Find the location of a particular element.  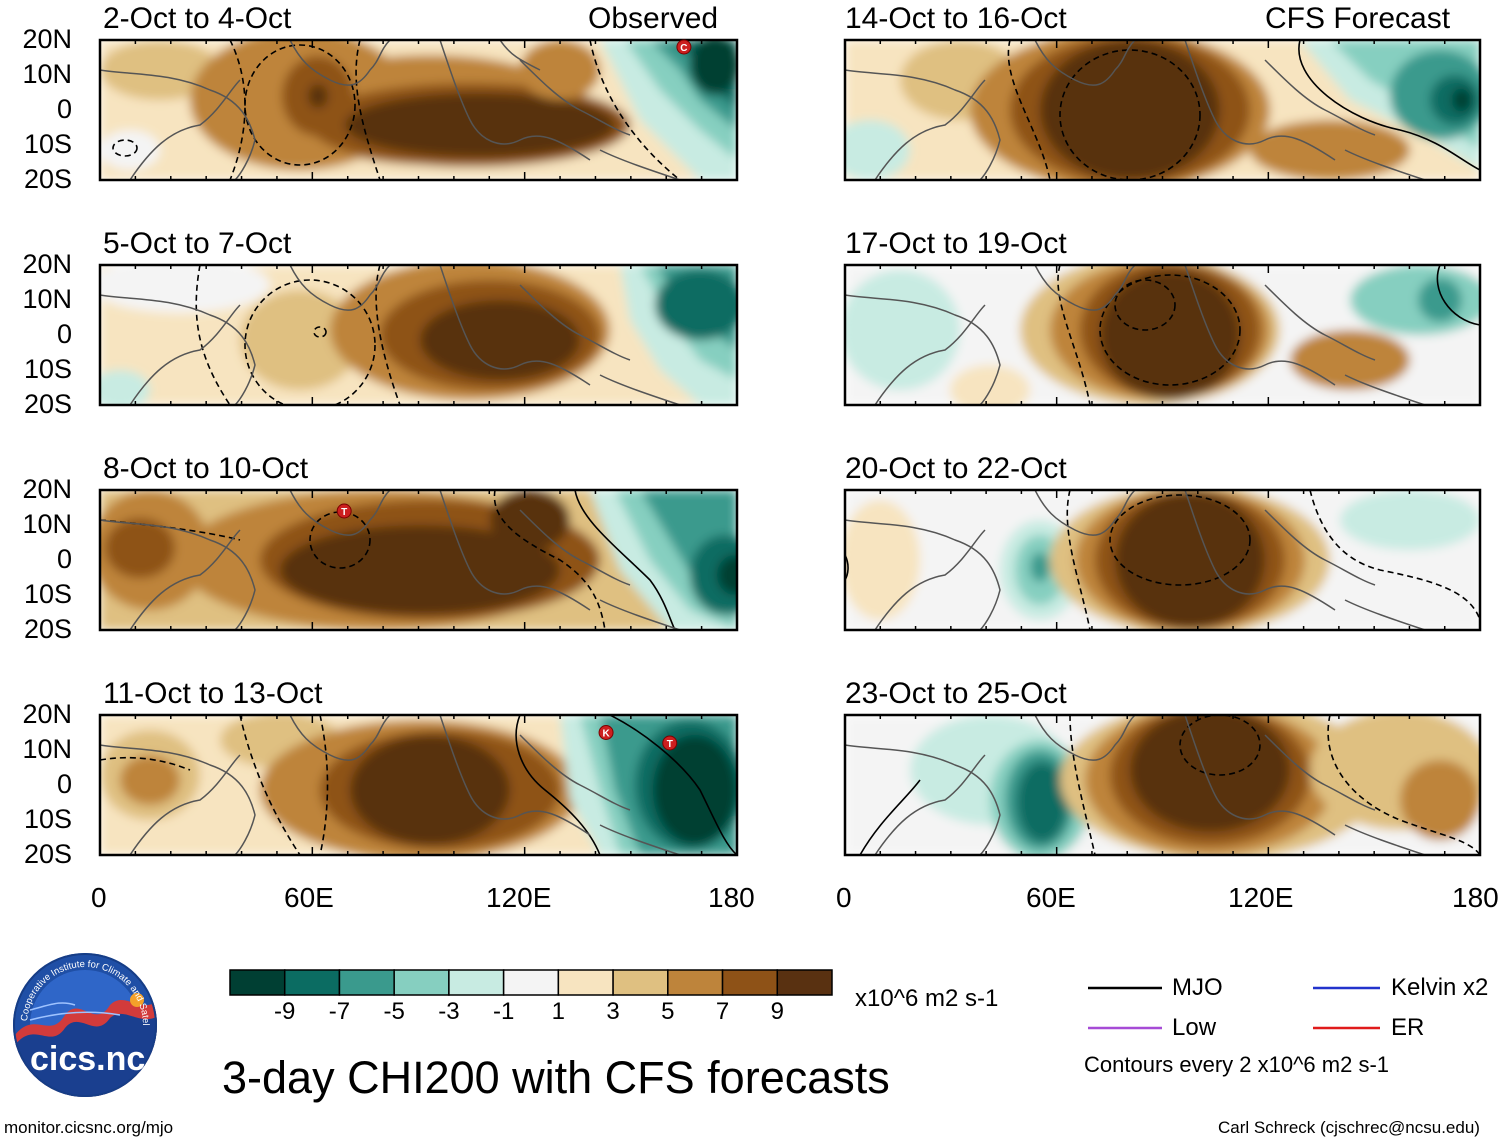

cics-logo is located at coordinates (85, 1025).